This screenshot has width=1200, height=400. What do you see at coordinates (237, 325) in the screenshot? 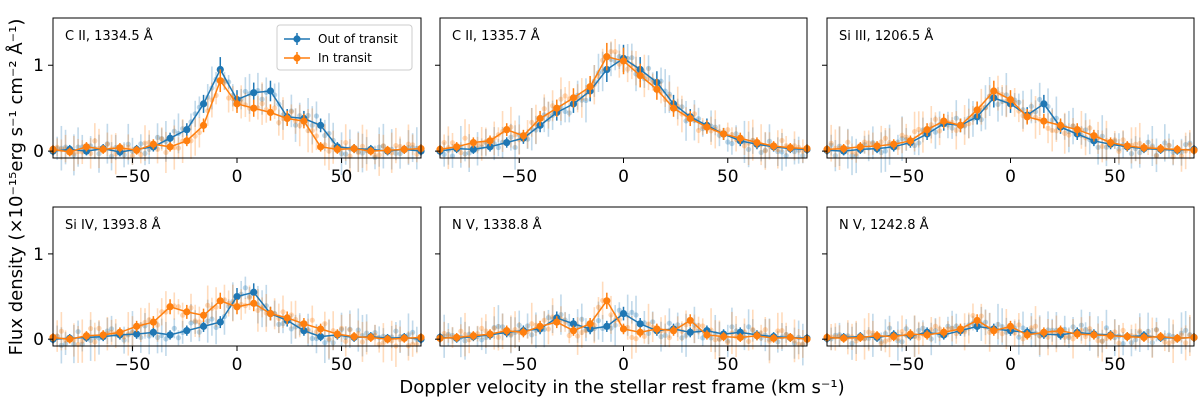
I see `faint-samples-in` at bounding box center [237, 325].